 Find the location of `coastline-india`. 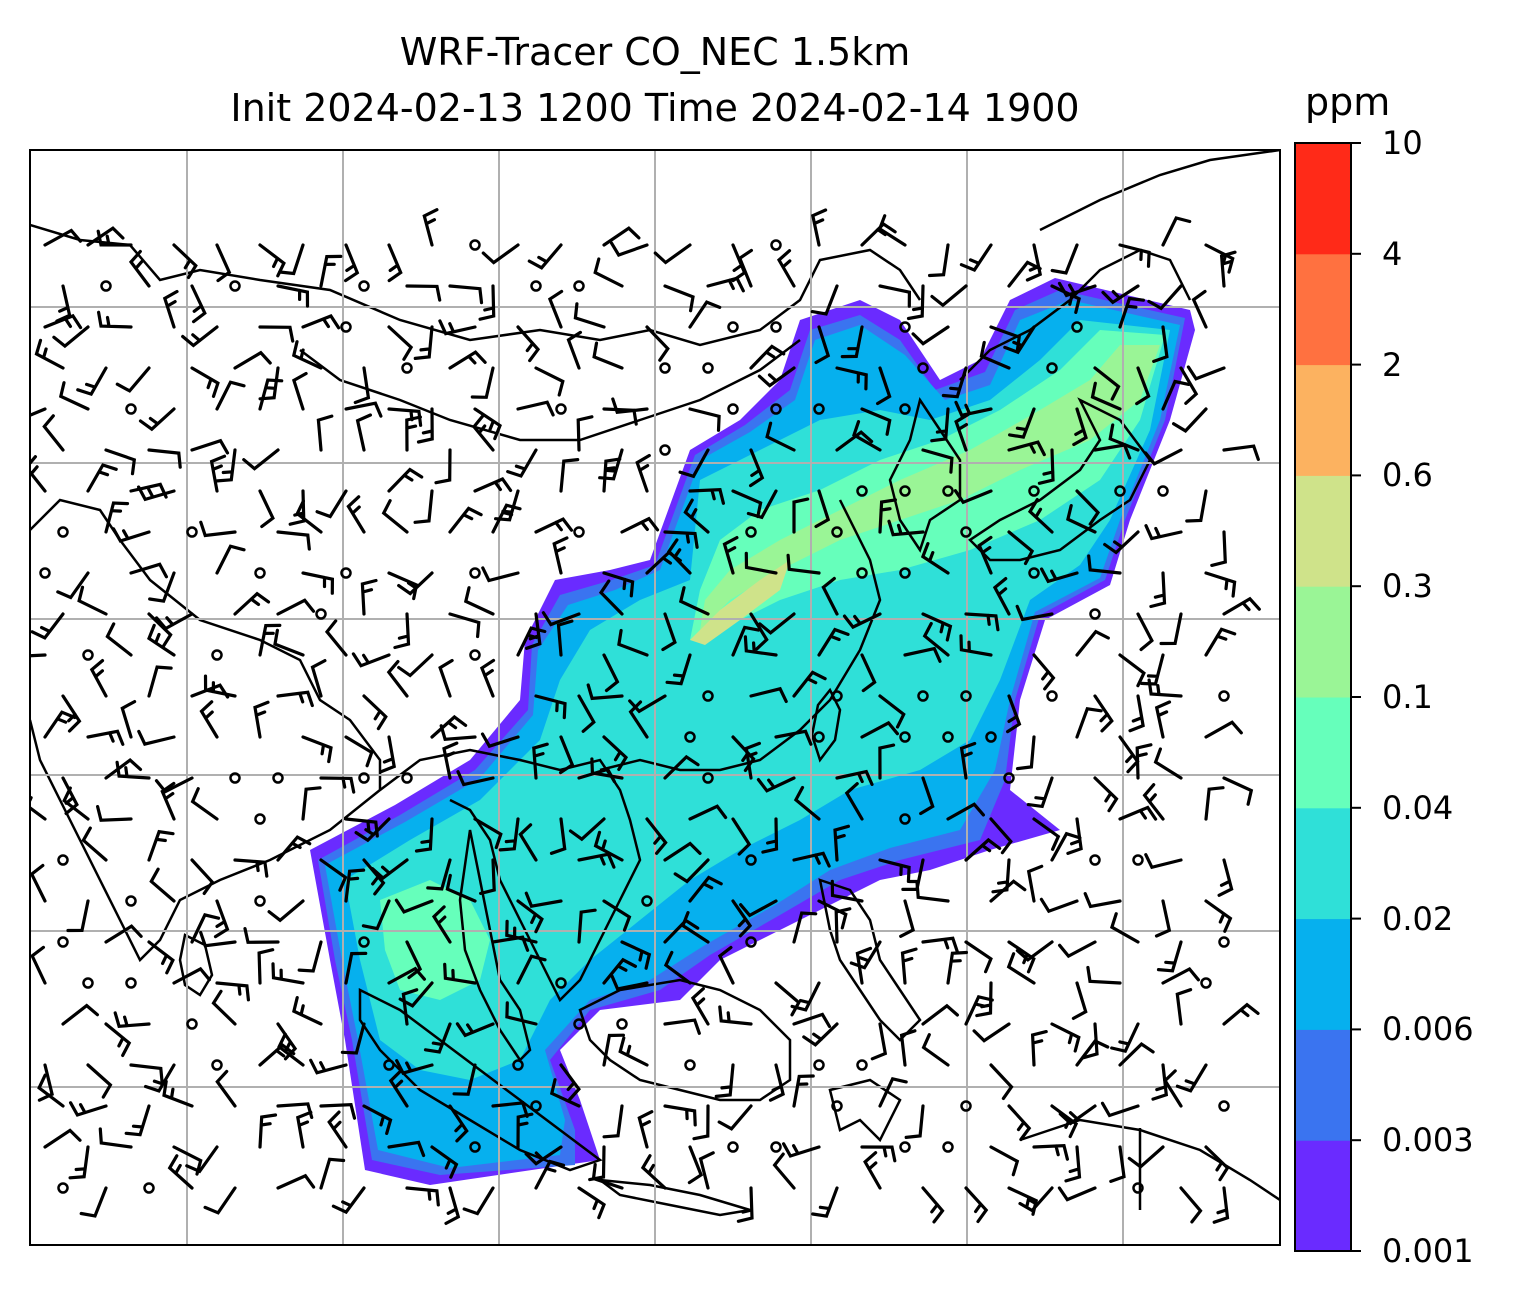

coastline-india is located at coordinates (206, 730).